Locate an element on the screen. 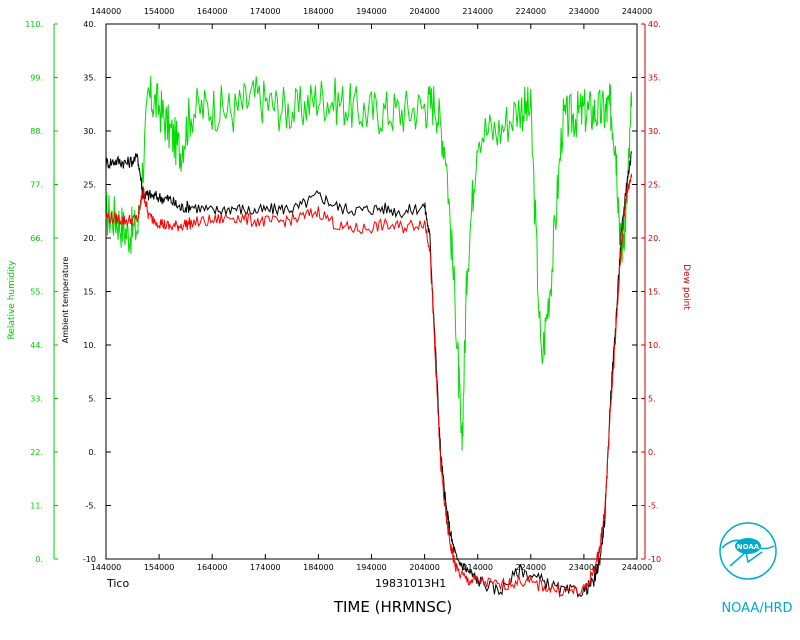  temp-tick-label: 15. is located at coordinates (89, 292).